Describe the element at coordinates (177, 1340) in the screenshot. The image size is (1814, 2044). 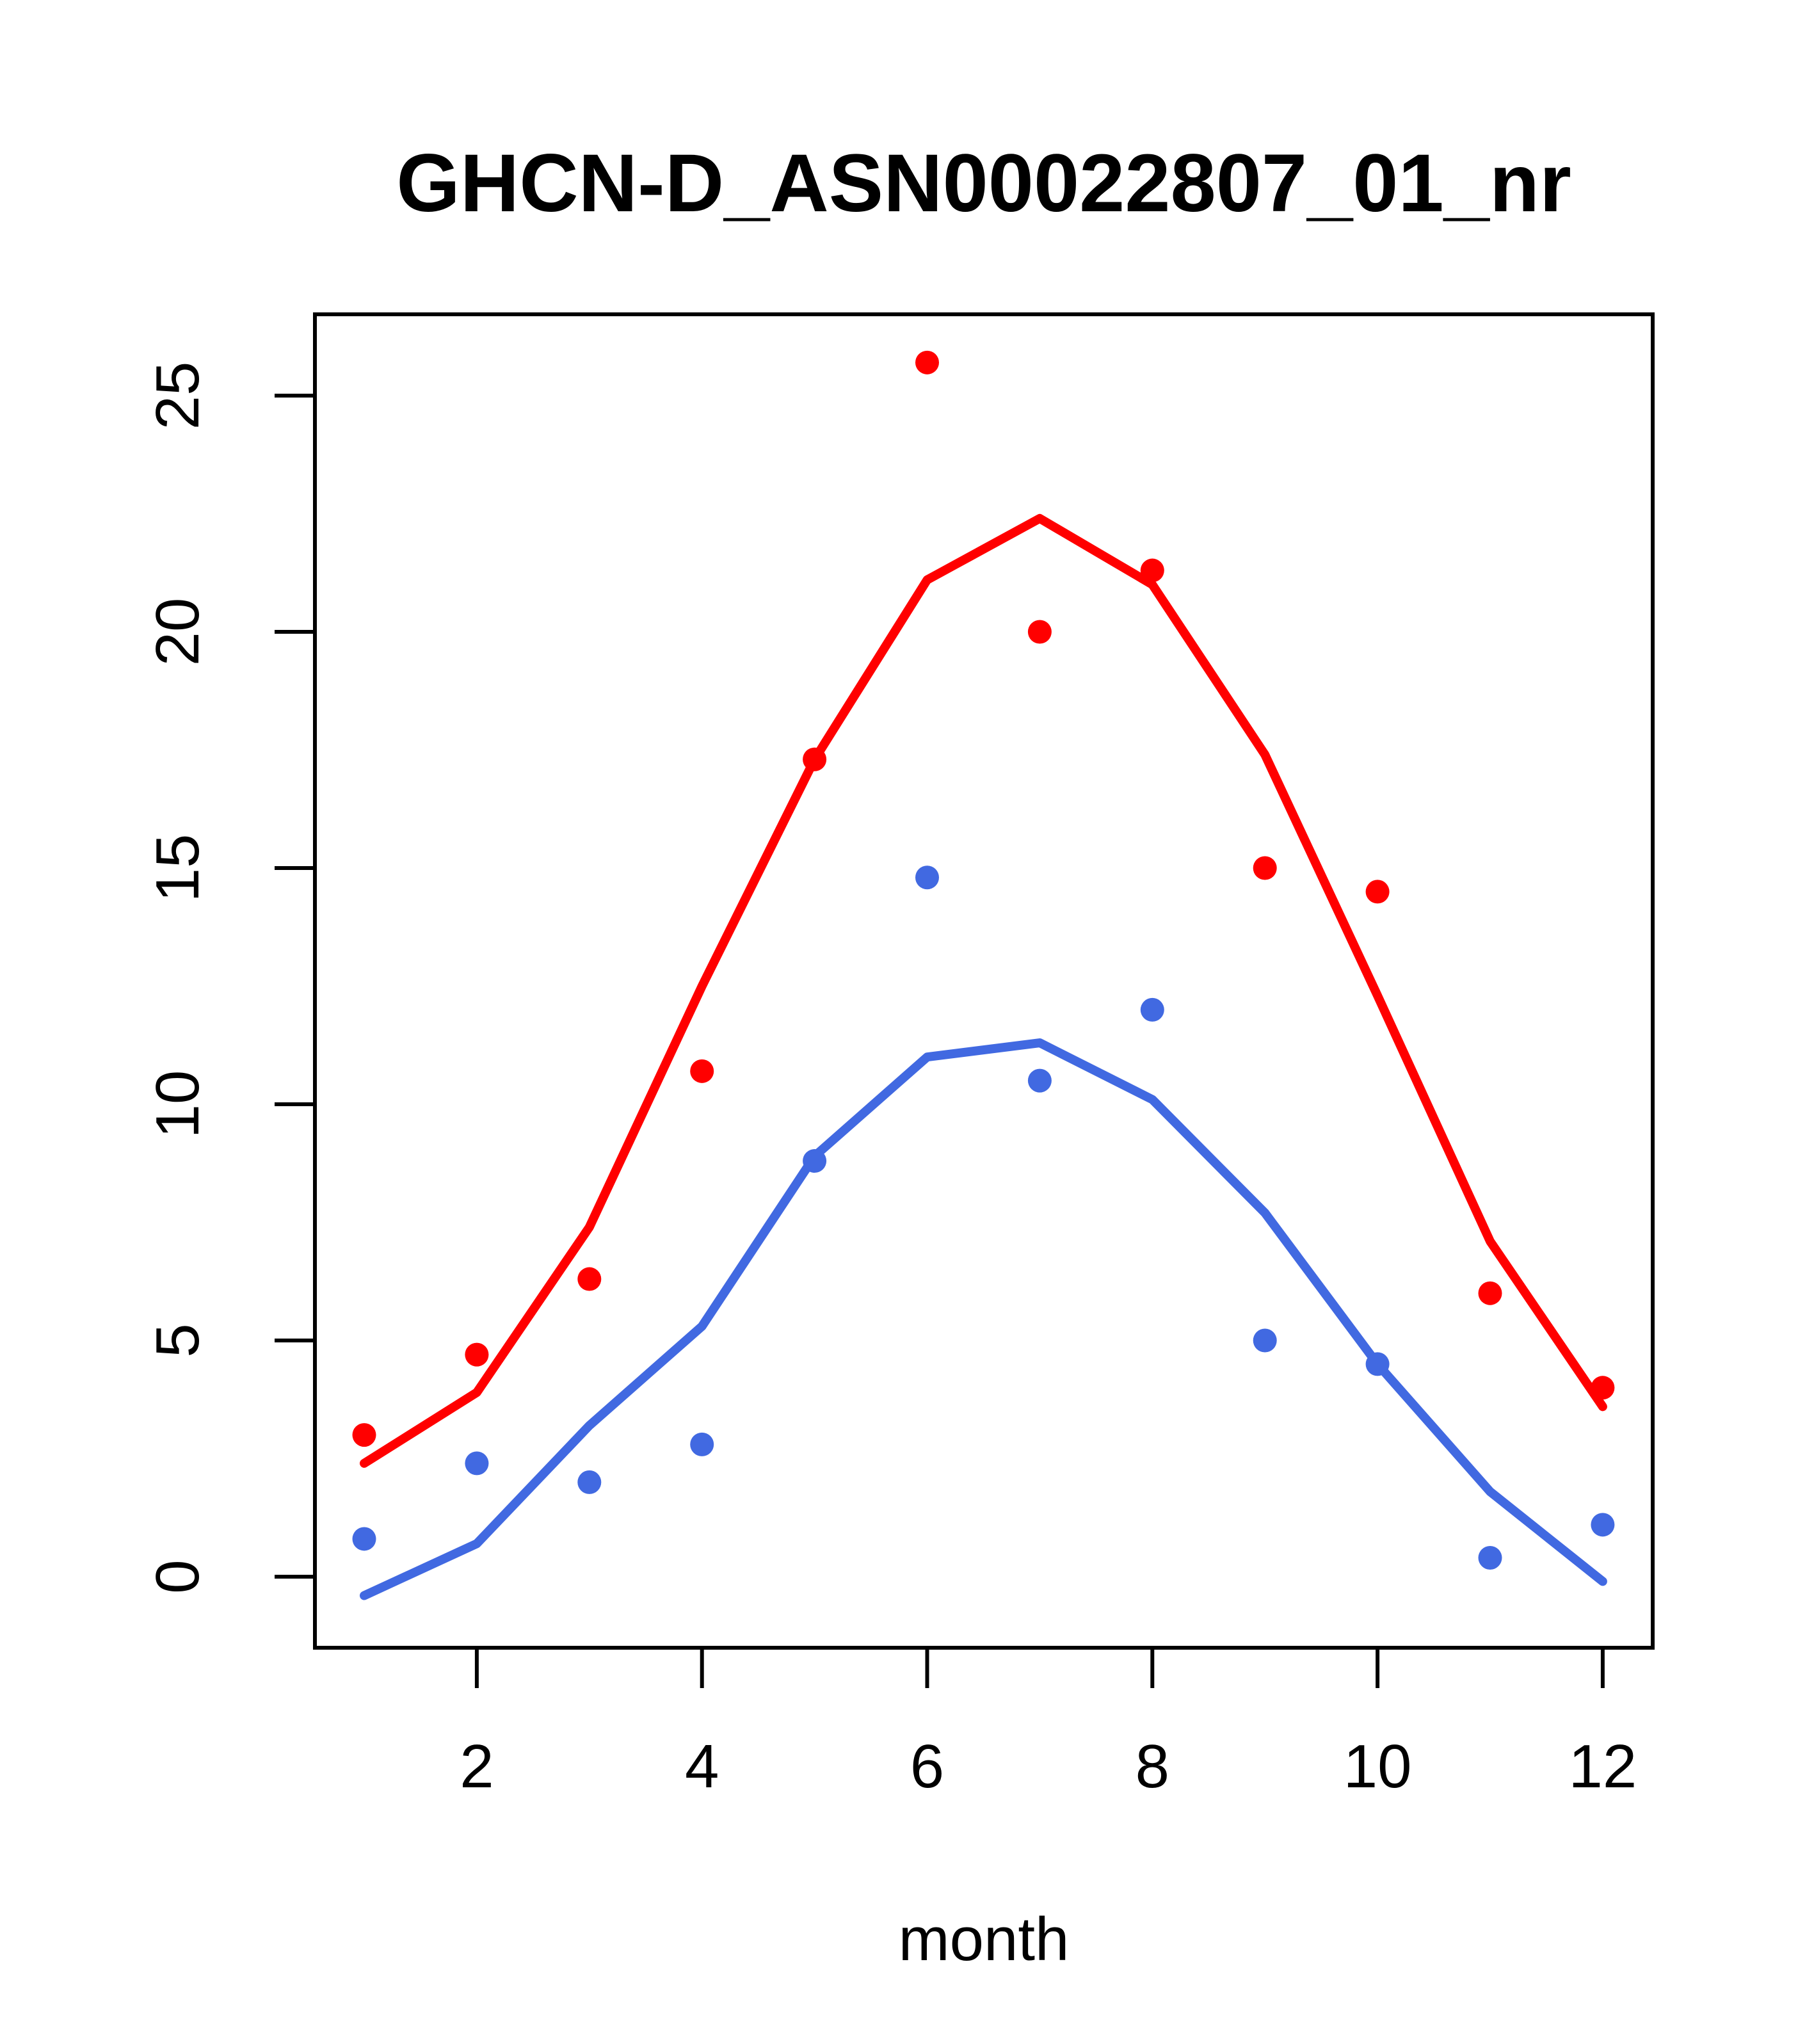
I see `y-tick-label: 5` at that location.